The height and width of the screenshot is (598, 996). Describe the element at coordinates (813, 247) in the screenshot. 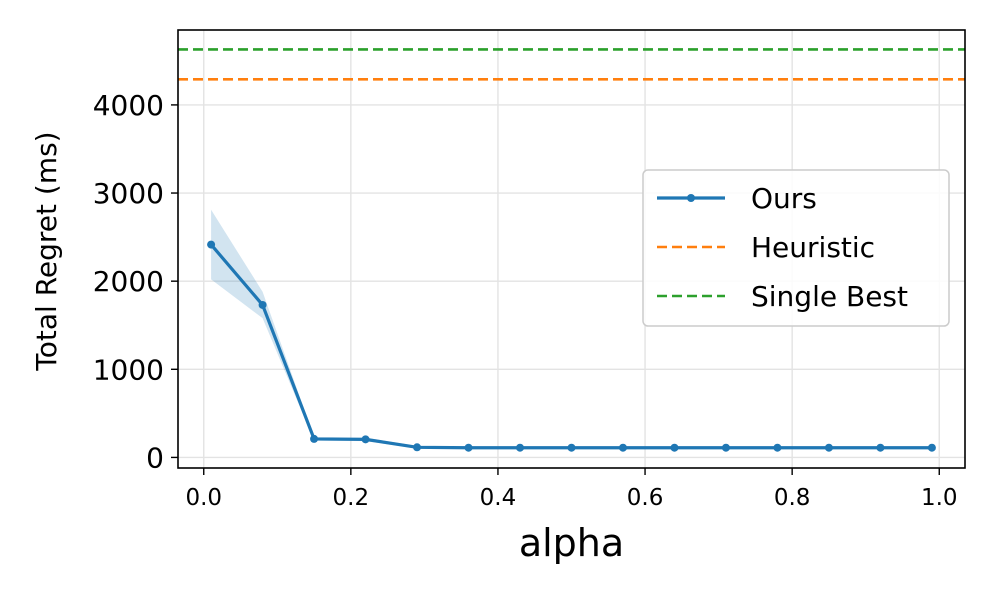

I see `legend-label-heuristic: Heuristic` at that location.